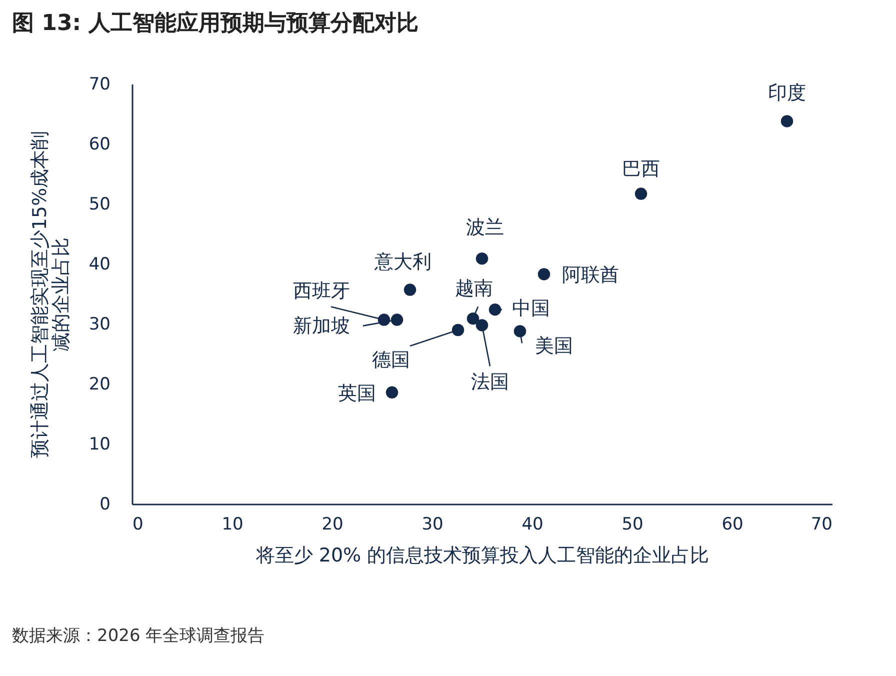 The image size is (896, 676). I want to click on annotation: 英国, so click(357, 393).